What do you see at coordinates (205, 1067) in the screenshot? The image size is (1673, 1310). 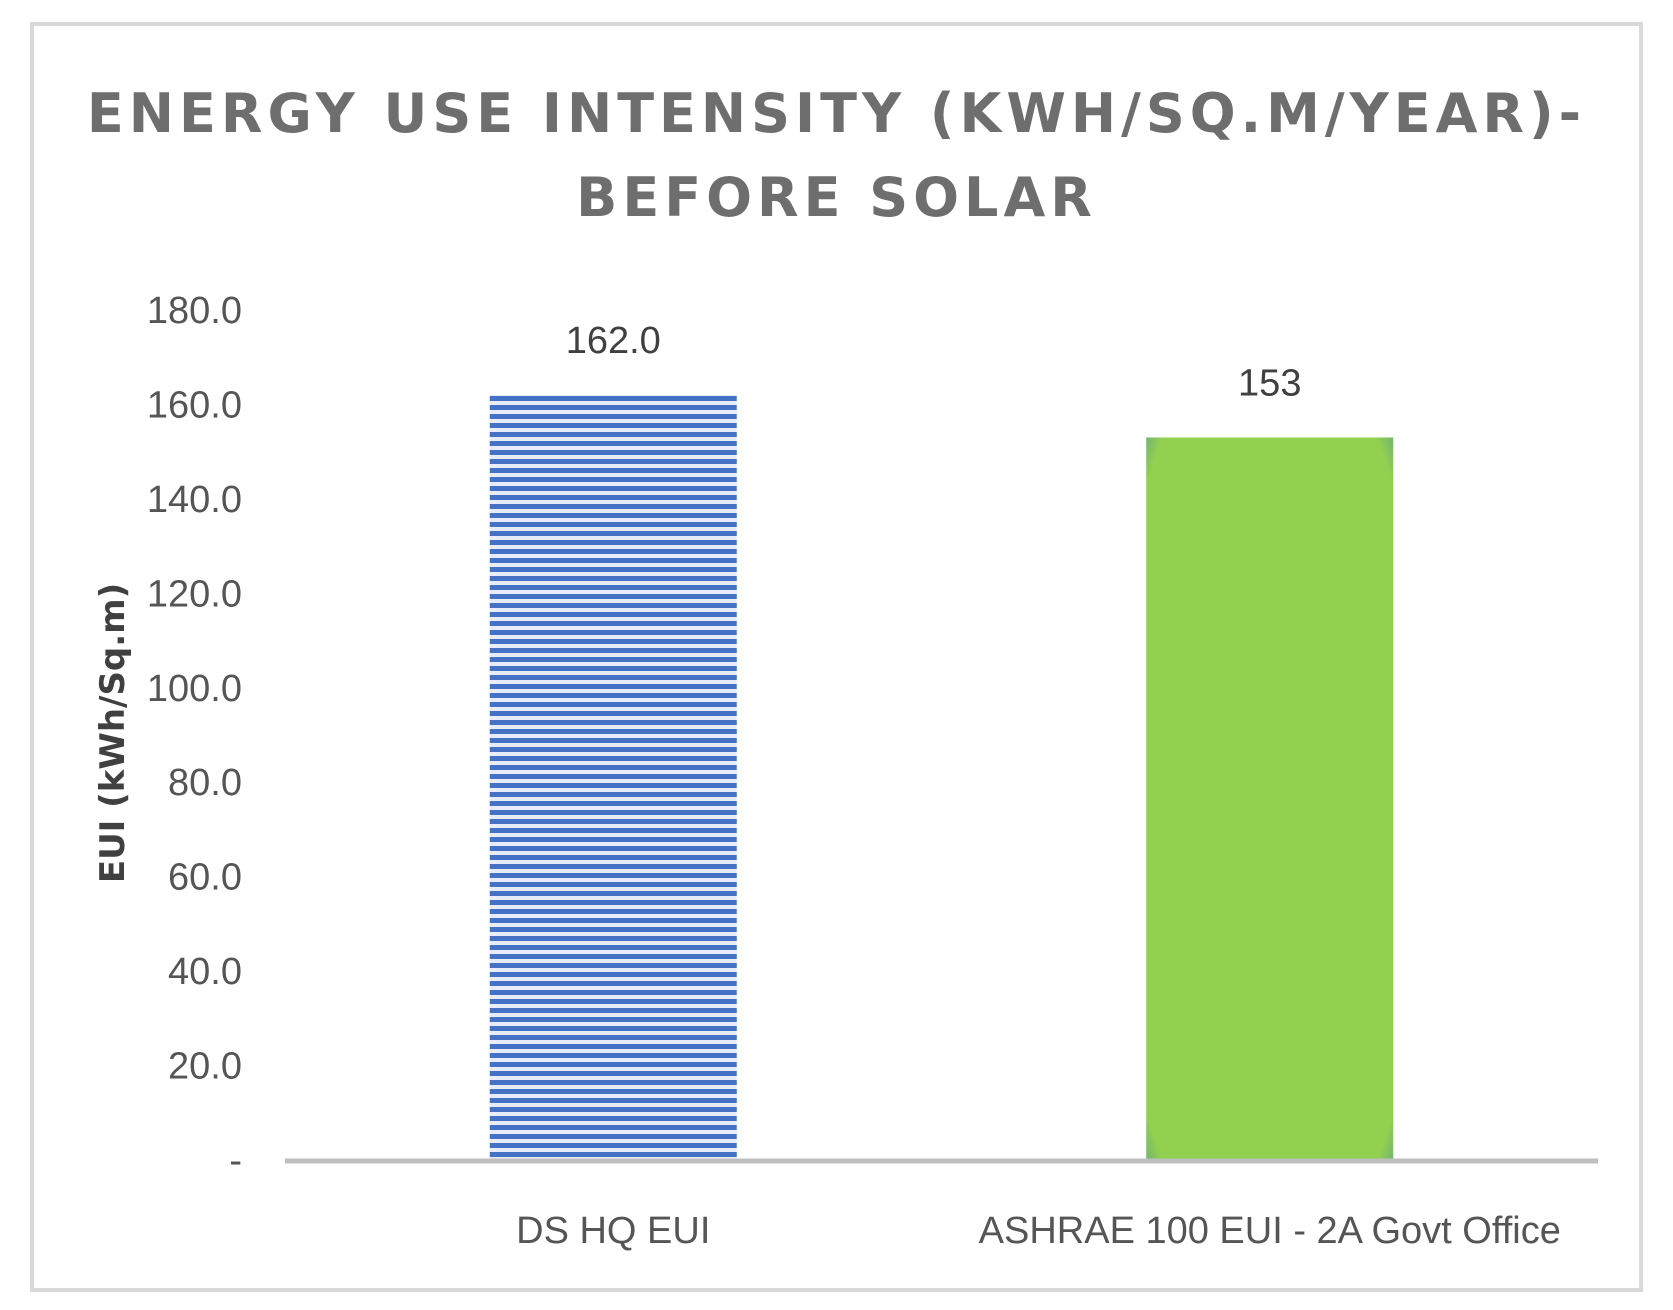 I see `y-tick-label: 20.0` at bounding box center [205, 1067].